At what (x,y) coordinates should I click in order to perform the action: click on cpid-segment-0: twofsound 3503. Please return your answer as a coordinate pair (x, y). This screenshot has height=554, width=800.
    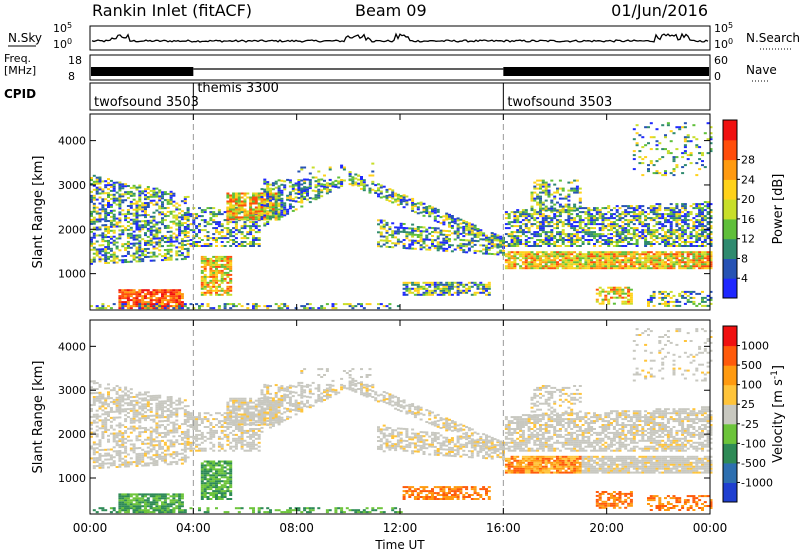
    Looking at the image, I should click on (146, 102).